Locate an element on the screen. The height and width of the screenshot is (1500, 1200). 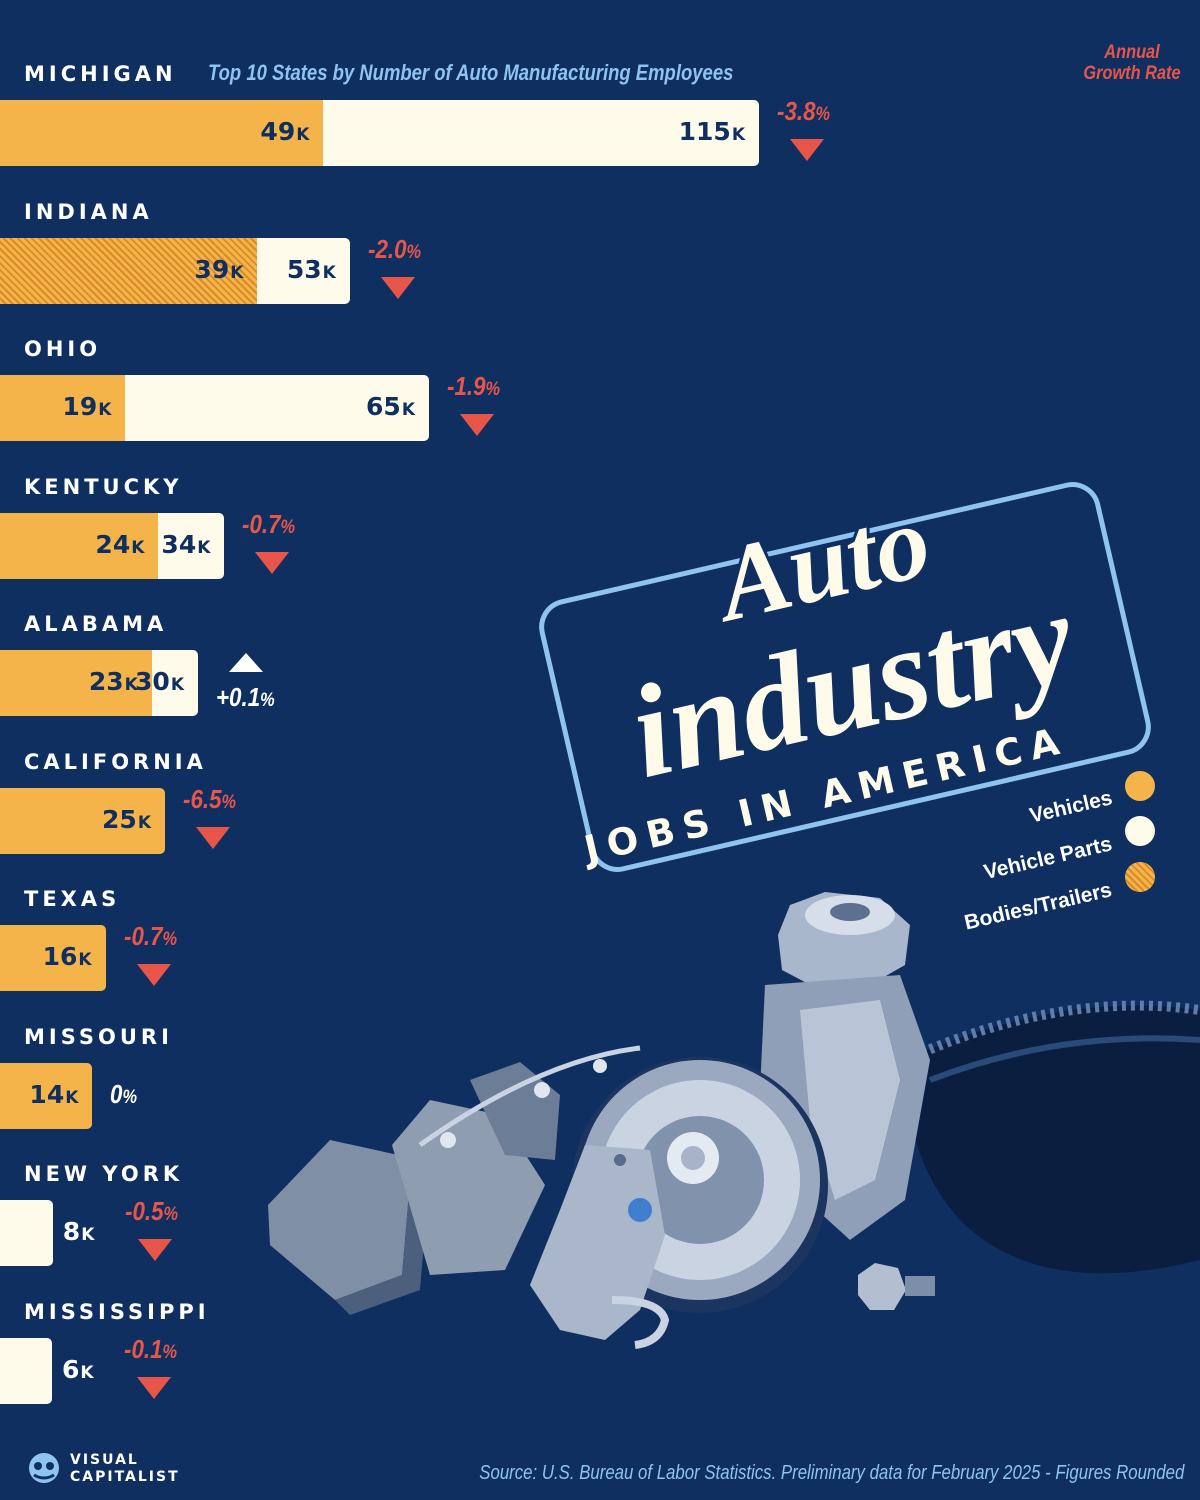
bar-indiana-parts is located at coordinates (303, 270).